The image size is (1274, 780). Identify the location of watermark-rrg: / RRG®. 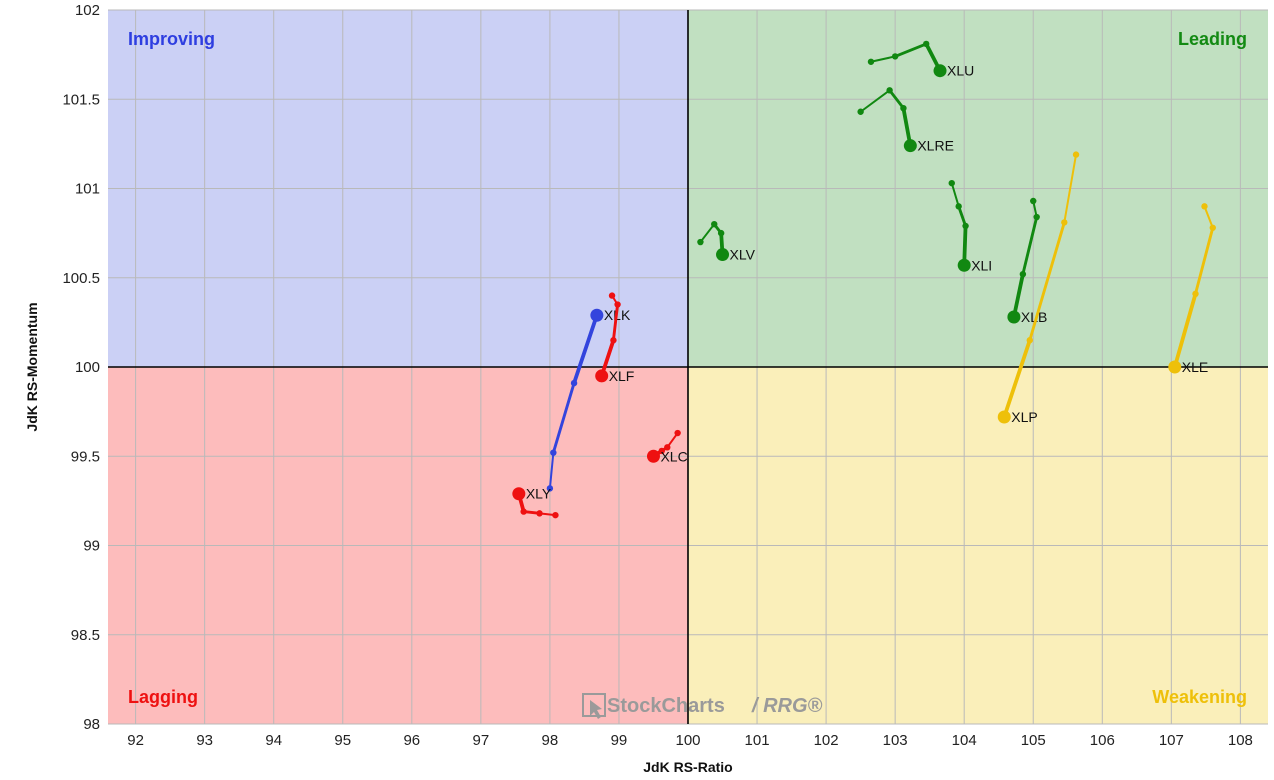
(787, 706).